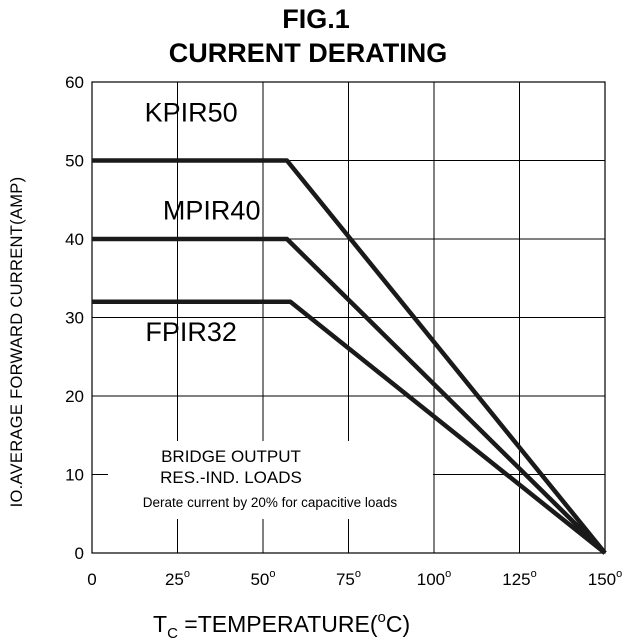 The image size is (628, 642). Describe the element at coordinates (79, 553) in the screenshot. I see `y-tick-label-0: 0` at that location.